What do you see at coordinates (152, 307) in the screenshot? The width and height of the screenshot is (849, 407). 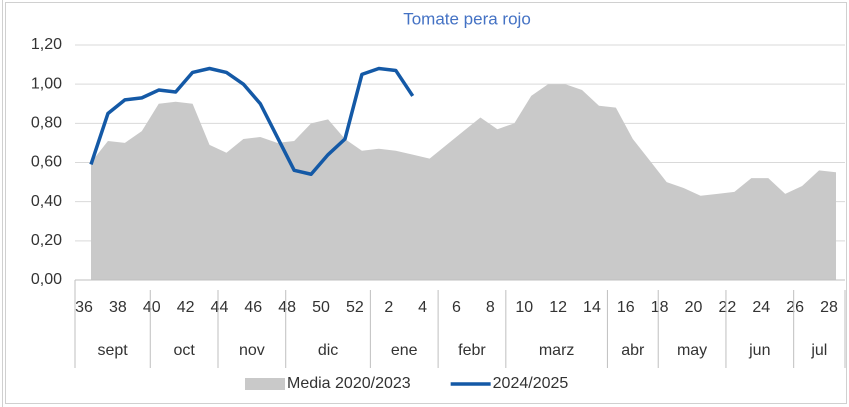 I see `x-tick-label: 40` at bounding box center [152, 307].